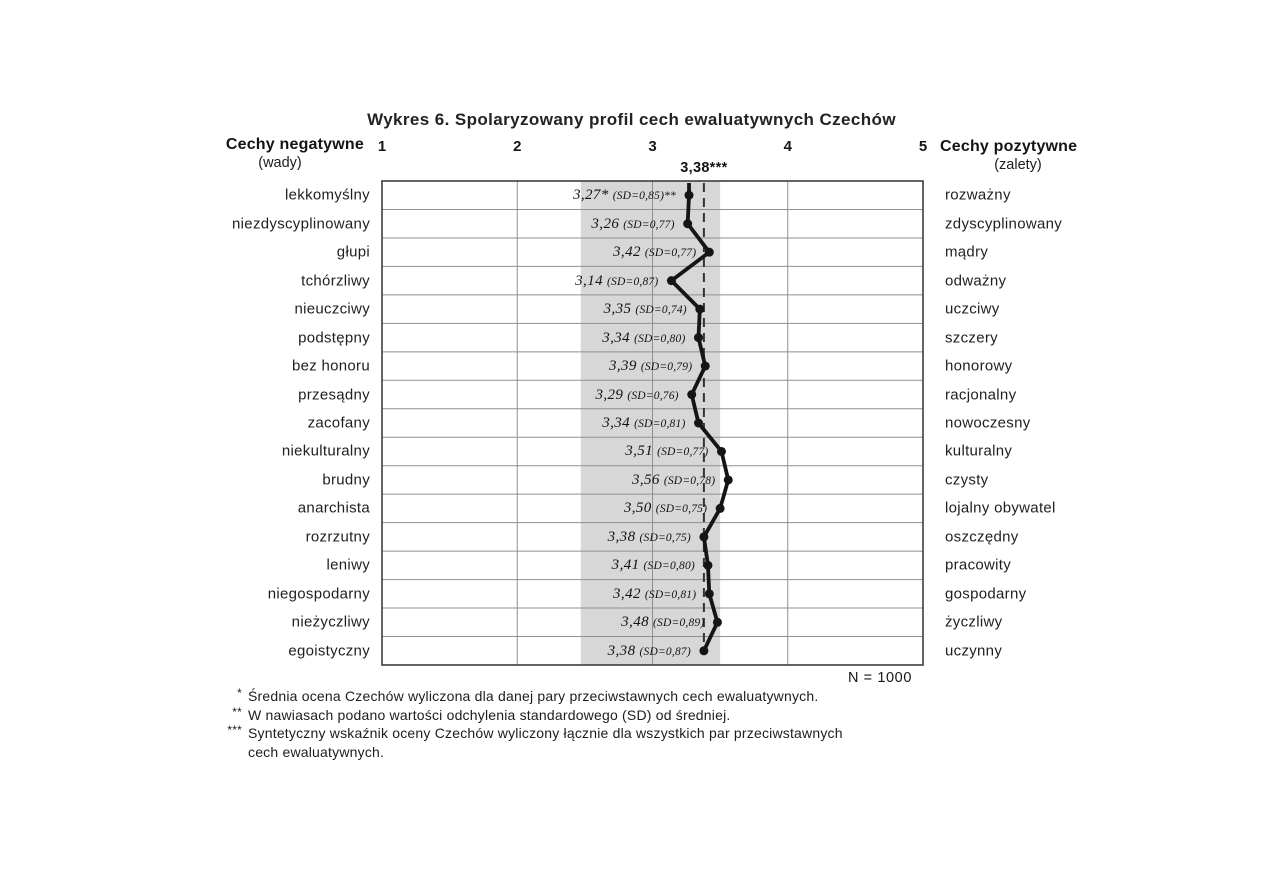 The width and height of the screenshot is (1263, 893). What do you see at coordinates (332, 309) in the screenshot?
I see `negative-trait-label: nieuczciwy` at bounding box center [332, 309].